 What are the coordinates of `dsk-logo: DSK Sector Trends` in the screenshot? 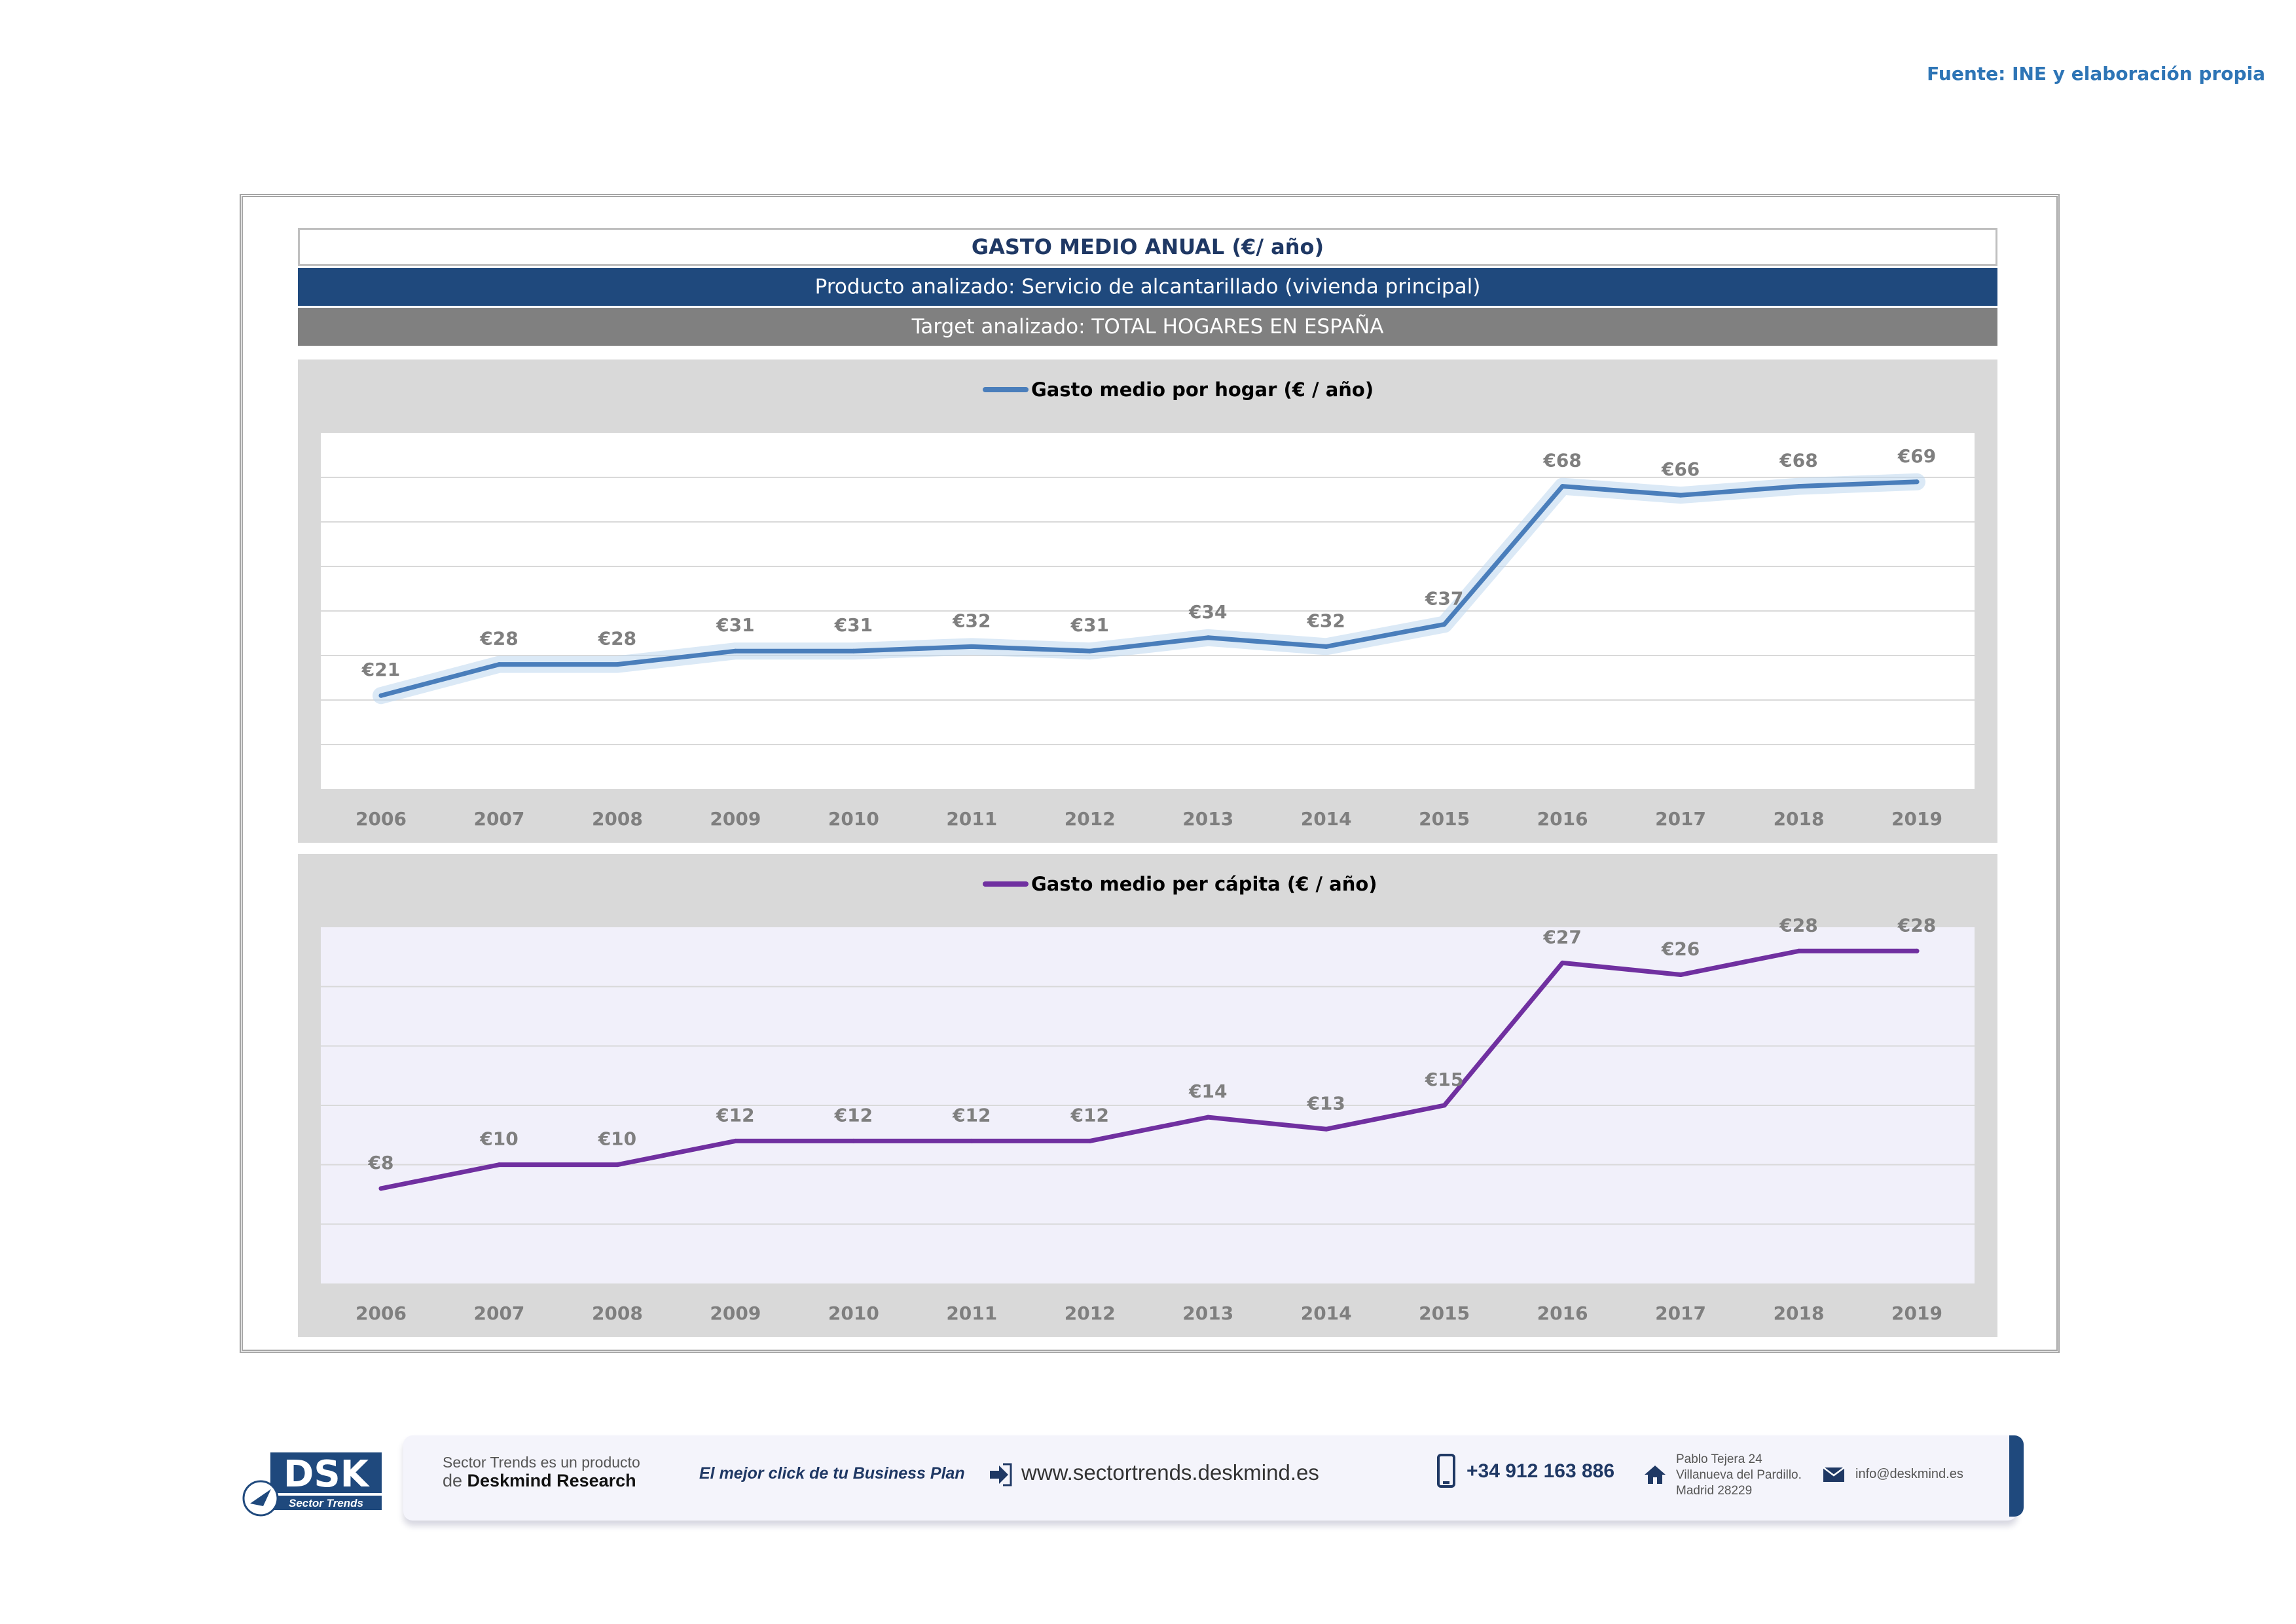 It's located at (312, 1484).